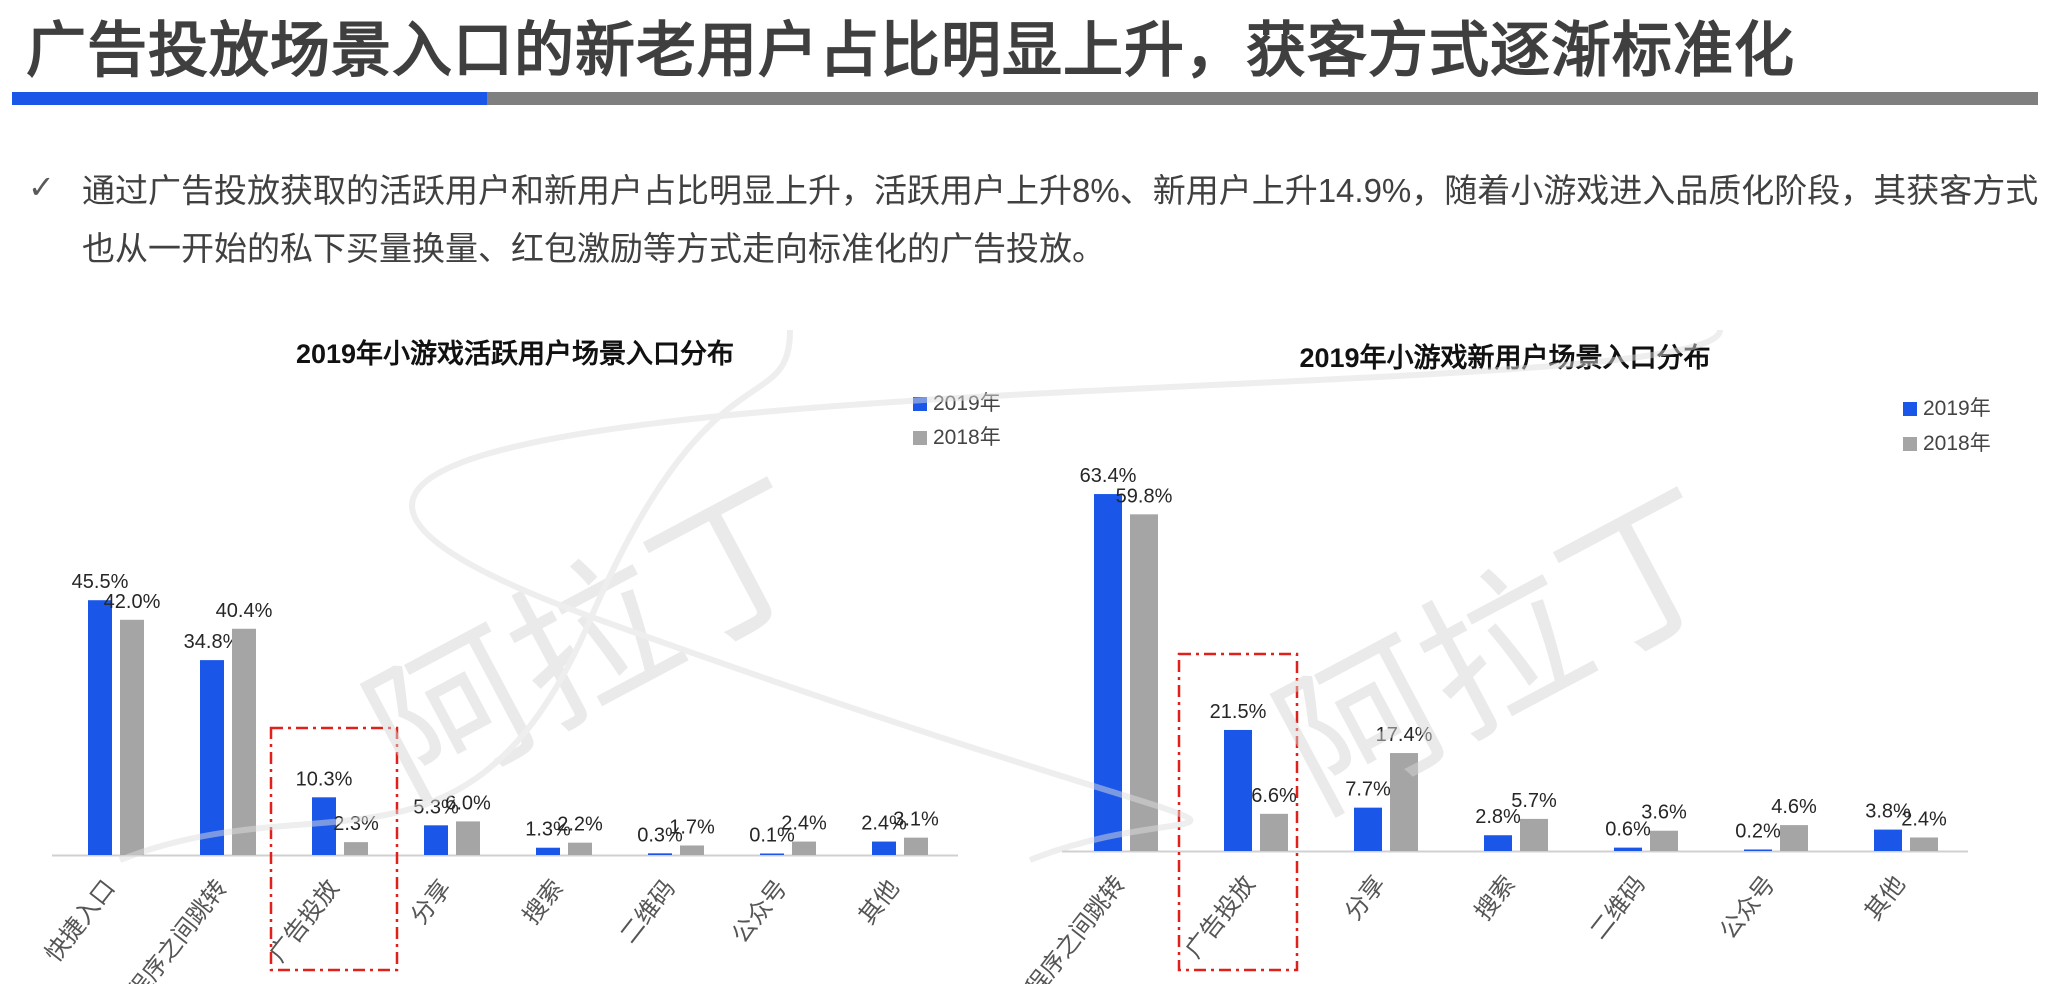 The height and width of the screenshot is (984, 2048). What do you see at coordinates (1365, 898) in the screenshot?
I see `category-label: 分享` at bounding box center [1365, 898].